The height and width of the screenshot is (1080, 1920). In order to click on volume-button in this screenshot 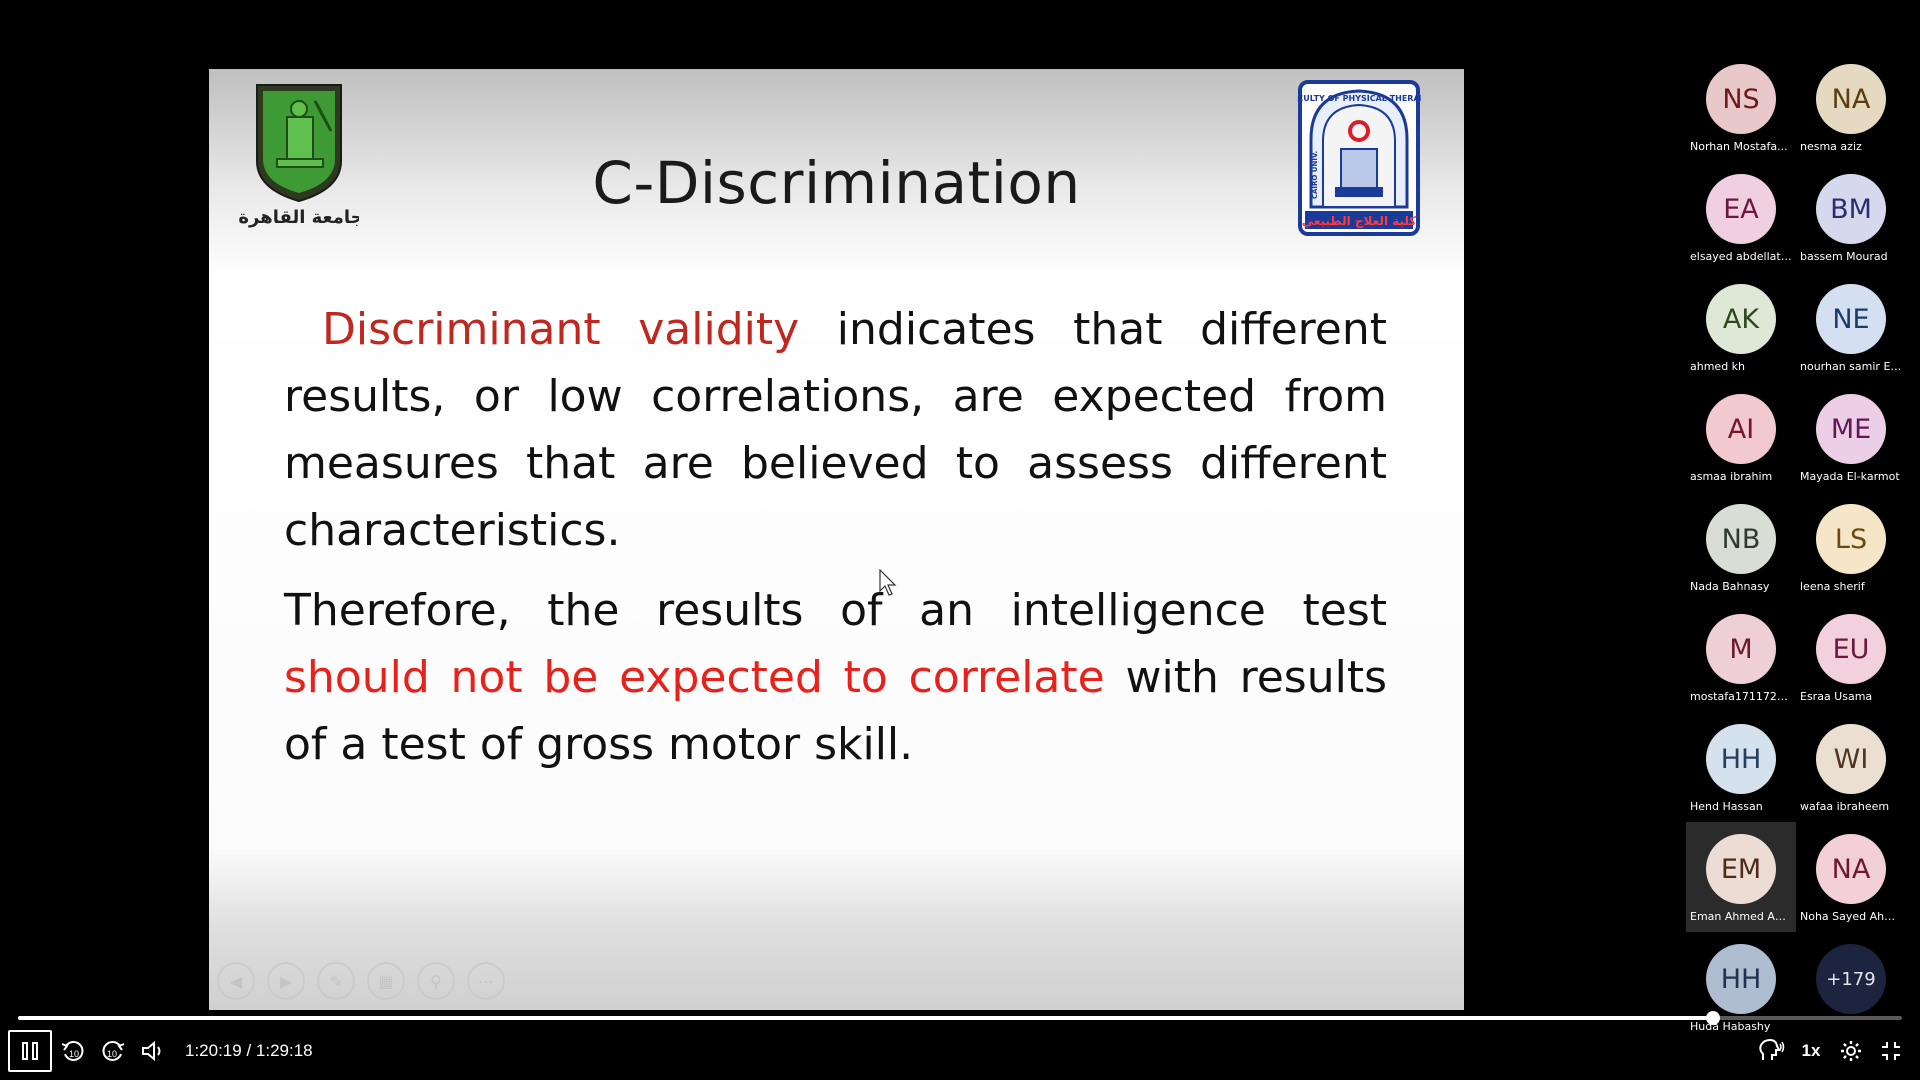, I will do `click(153, 1051)`.